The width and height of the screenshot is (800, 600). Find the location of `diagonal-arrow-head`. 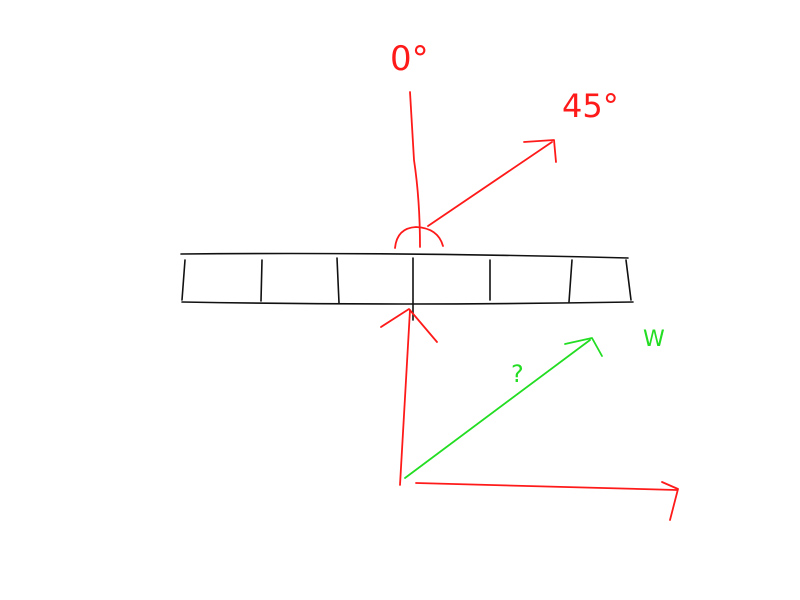

diagonal-arrow-head is located at coordinates (540, 151).